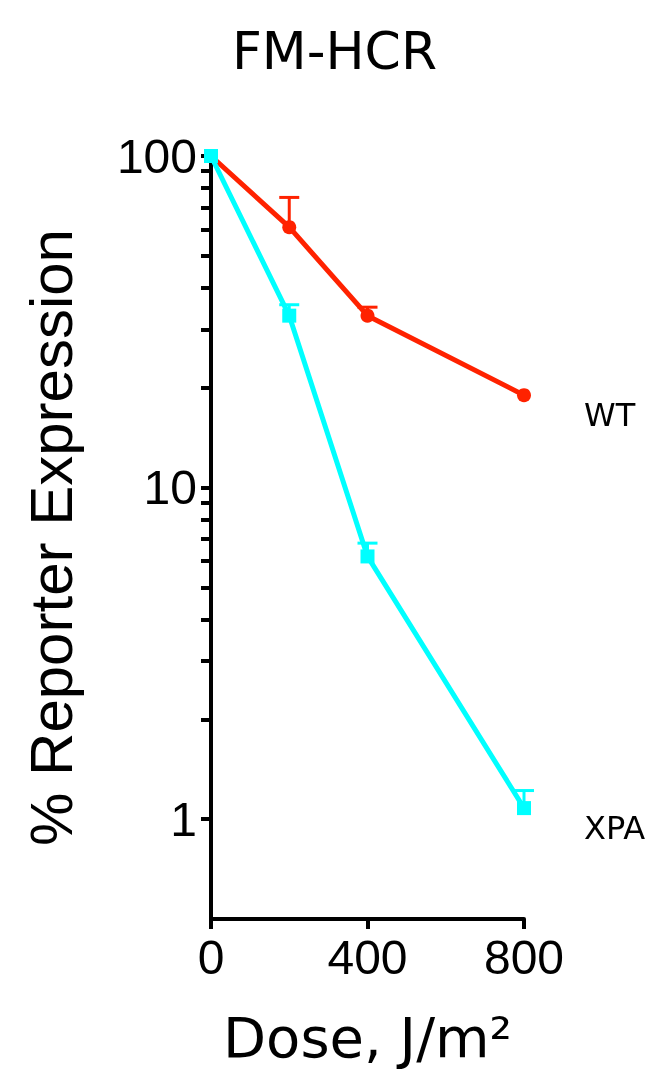  What do you see at coordinates (610, 415) in the screenshot?
I see `series-label: WT` at bounding box center [610, 415].